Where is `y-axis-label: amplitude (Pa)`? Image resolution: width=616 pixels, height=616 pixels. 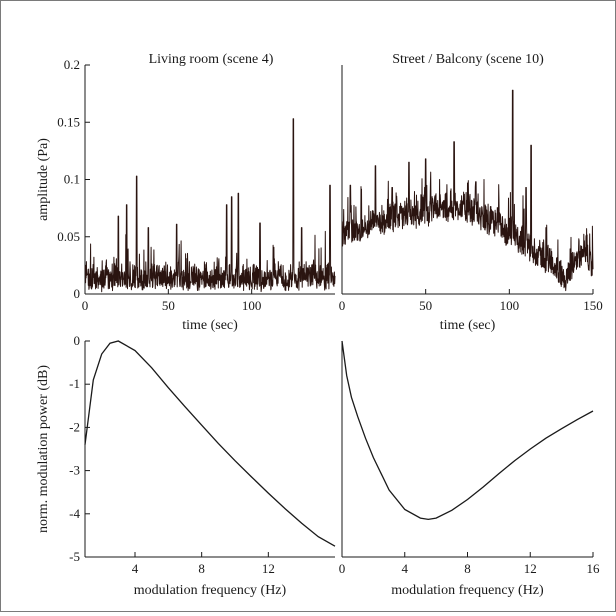 y-axis-label: amplitude (Pa) is located at coordinates (43, 179).